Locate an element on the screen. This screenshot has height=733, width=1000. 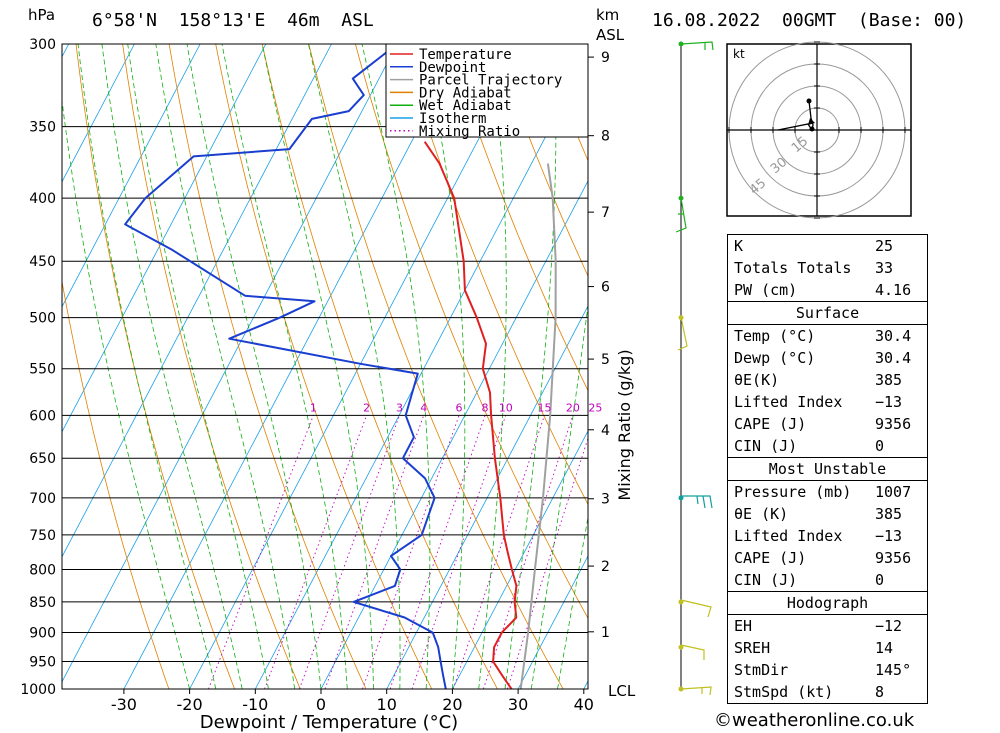
km-tick-label: 3 is located at coordinates (605, 500).